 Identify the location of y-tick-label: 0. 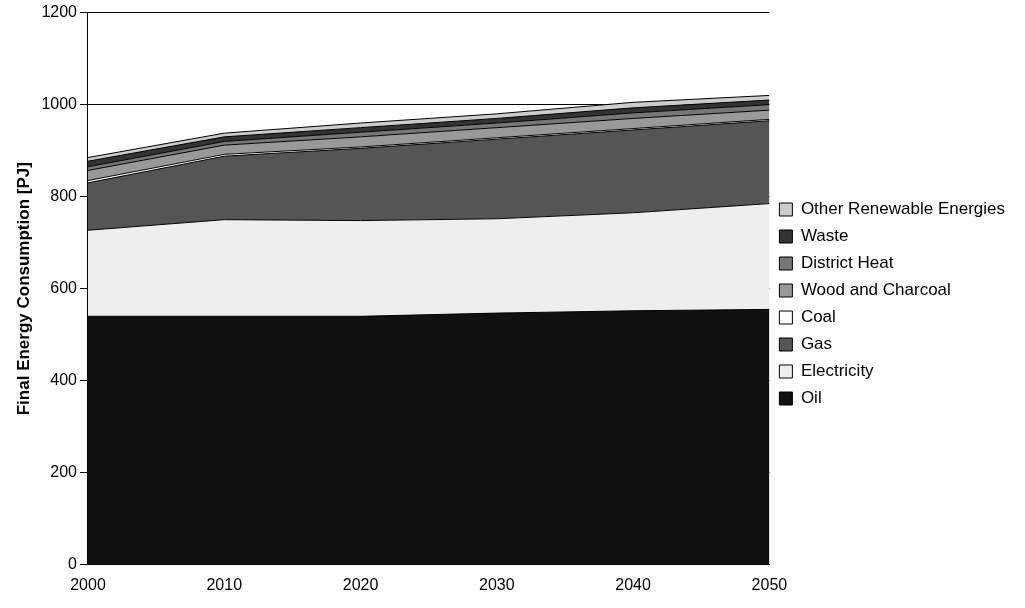
(73, 564).